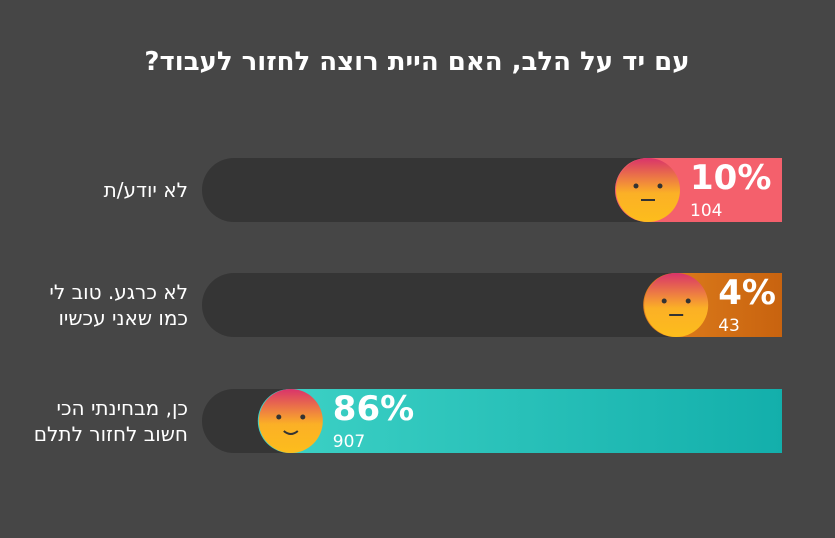 Image resolution: width=835 pixels, height=538 pixels. Describe the element at coordinates (492, 305) in the screenshot. I see `bar-track` at that location.